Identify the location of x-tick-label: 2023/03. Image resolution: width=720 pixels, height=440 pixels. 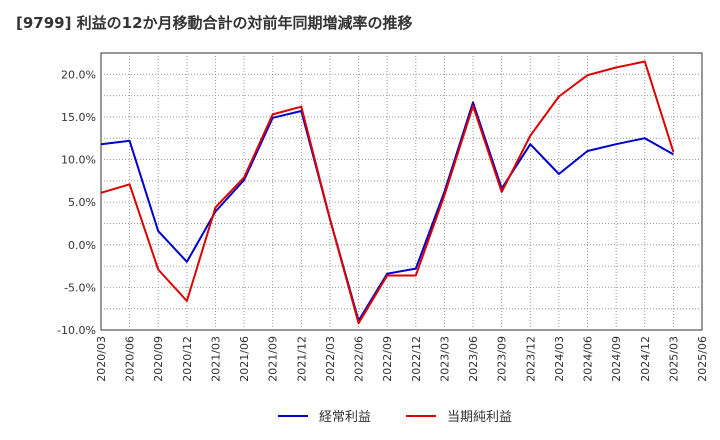
(444, 359).